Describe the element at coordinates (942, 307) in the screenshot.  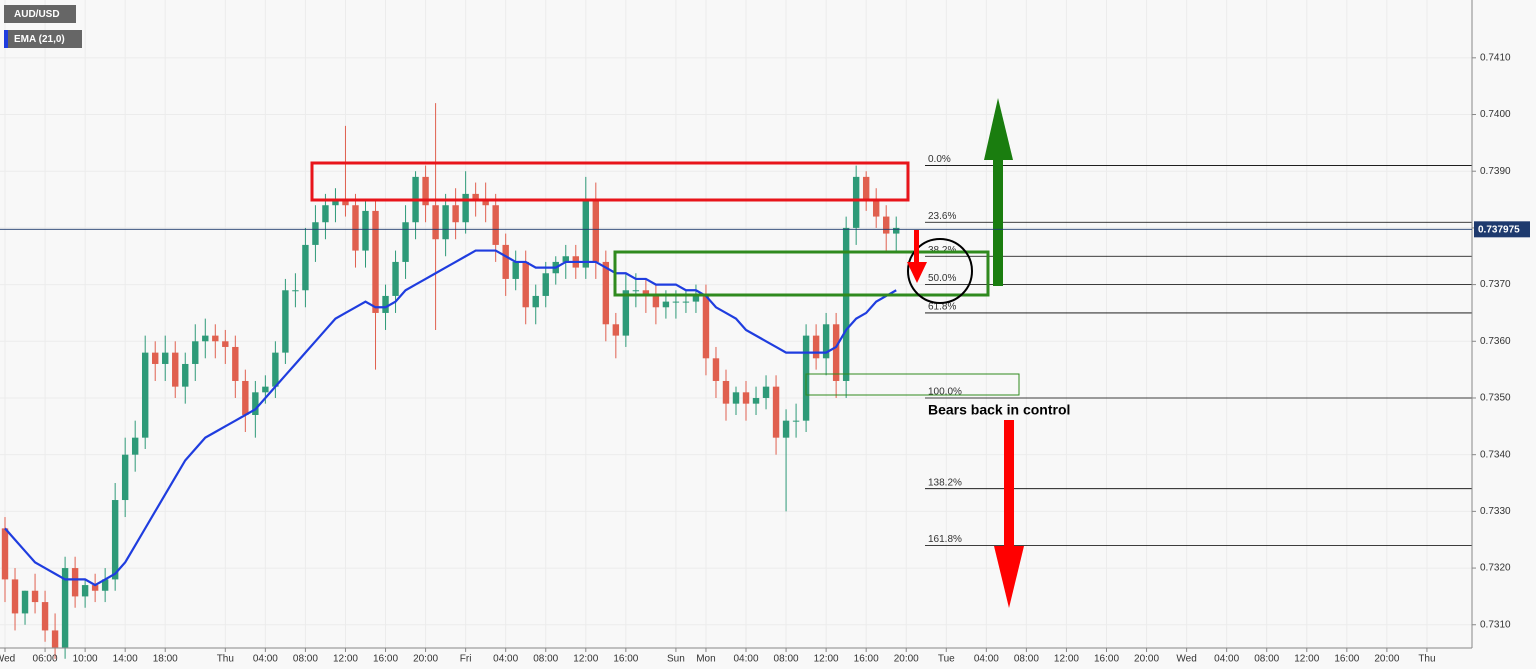
I see `fib-label: 61.8%` at that location.